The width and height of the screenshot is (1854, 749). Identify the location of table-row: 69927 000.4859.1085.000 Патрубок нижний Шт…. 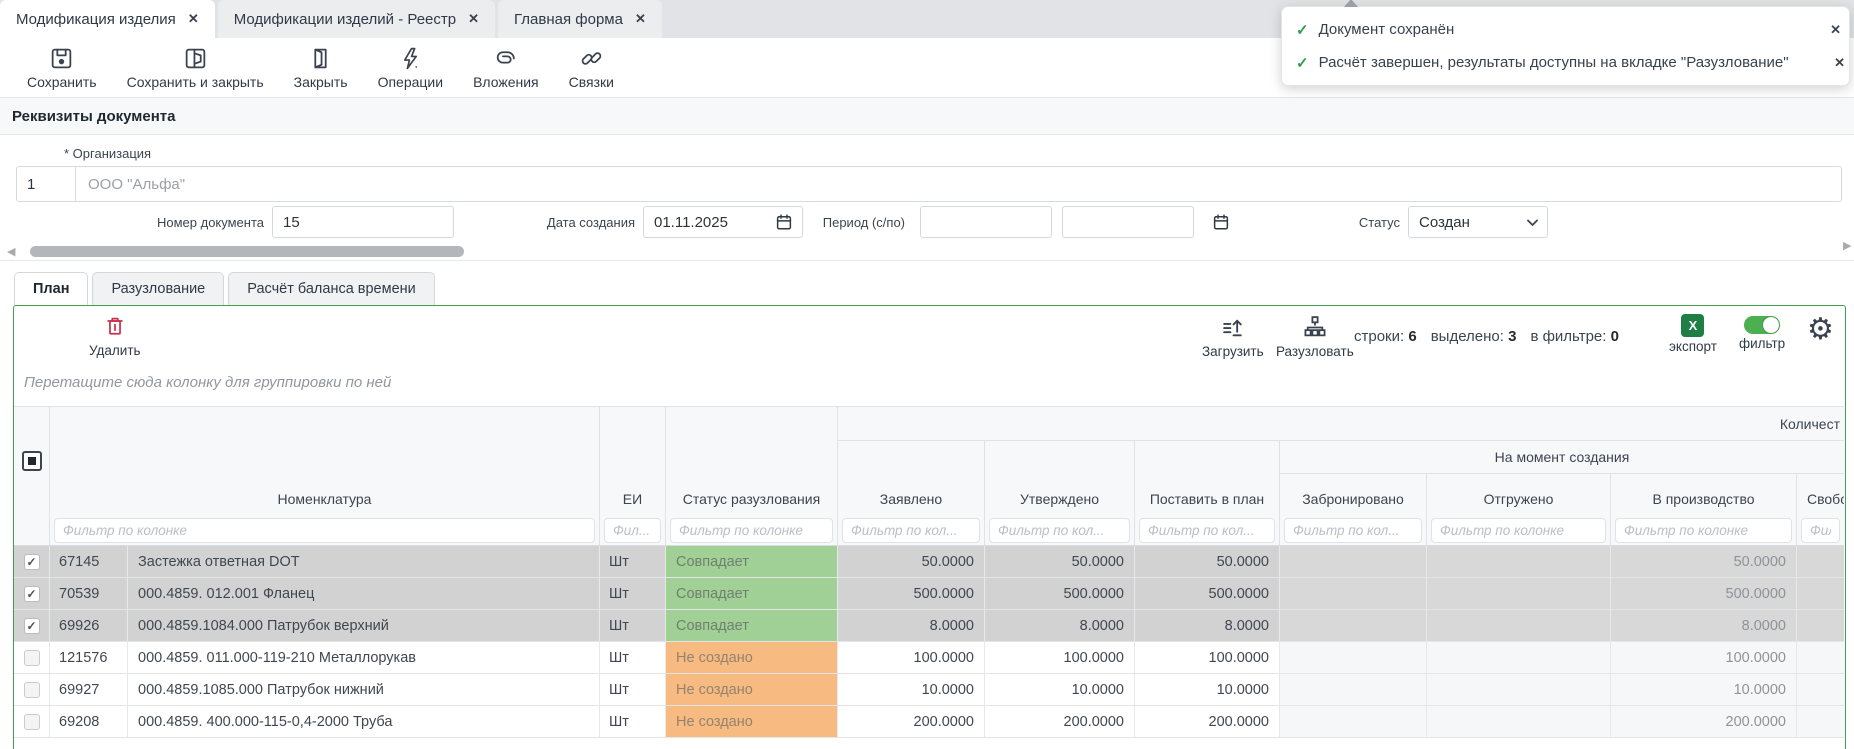
(929, 690).